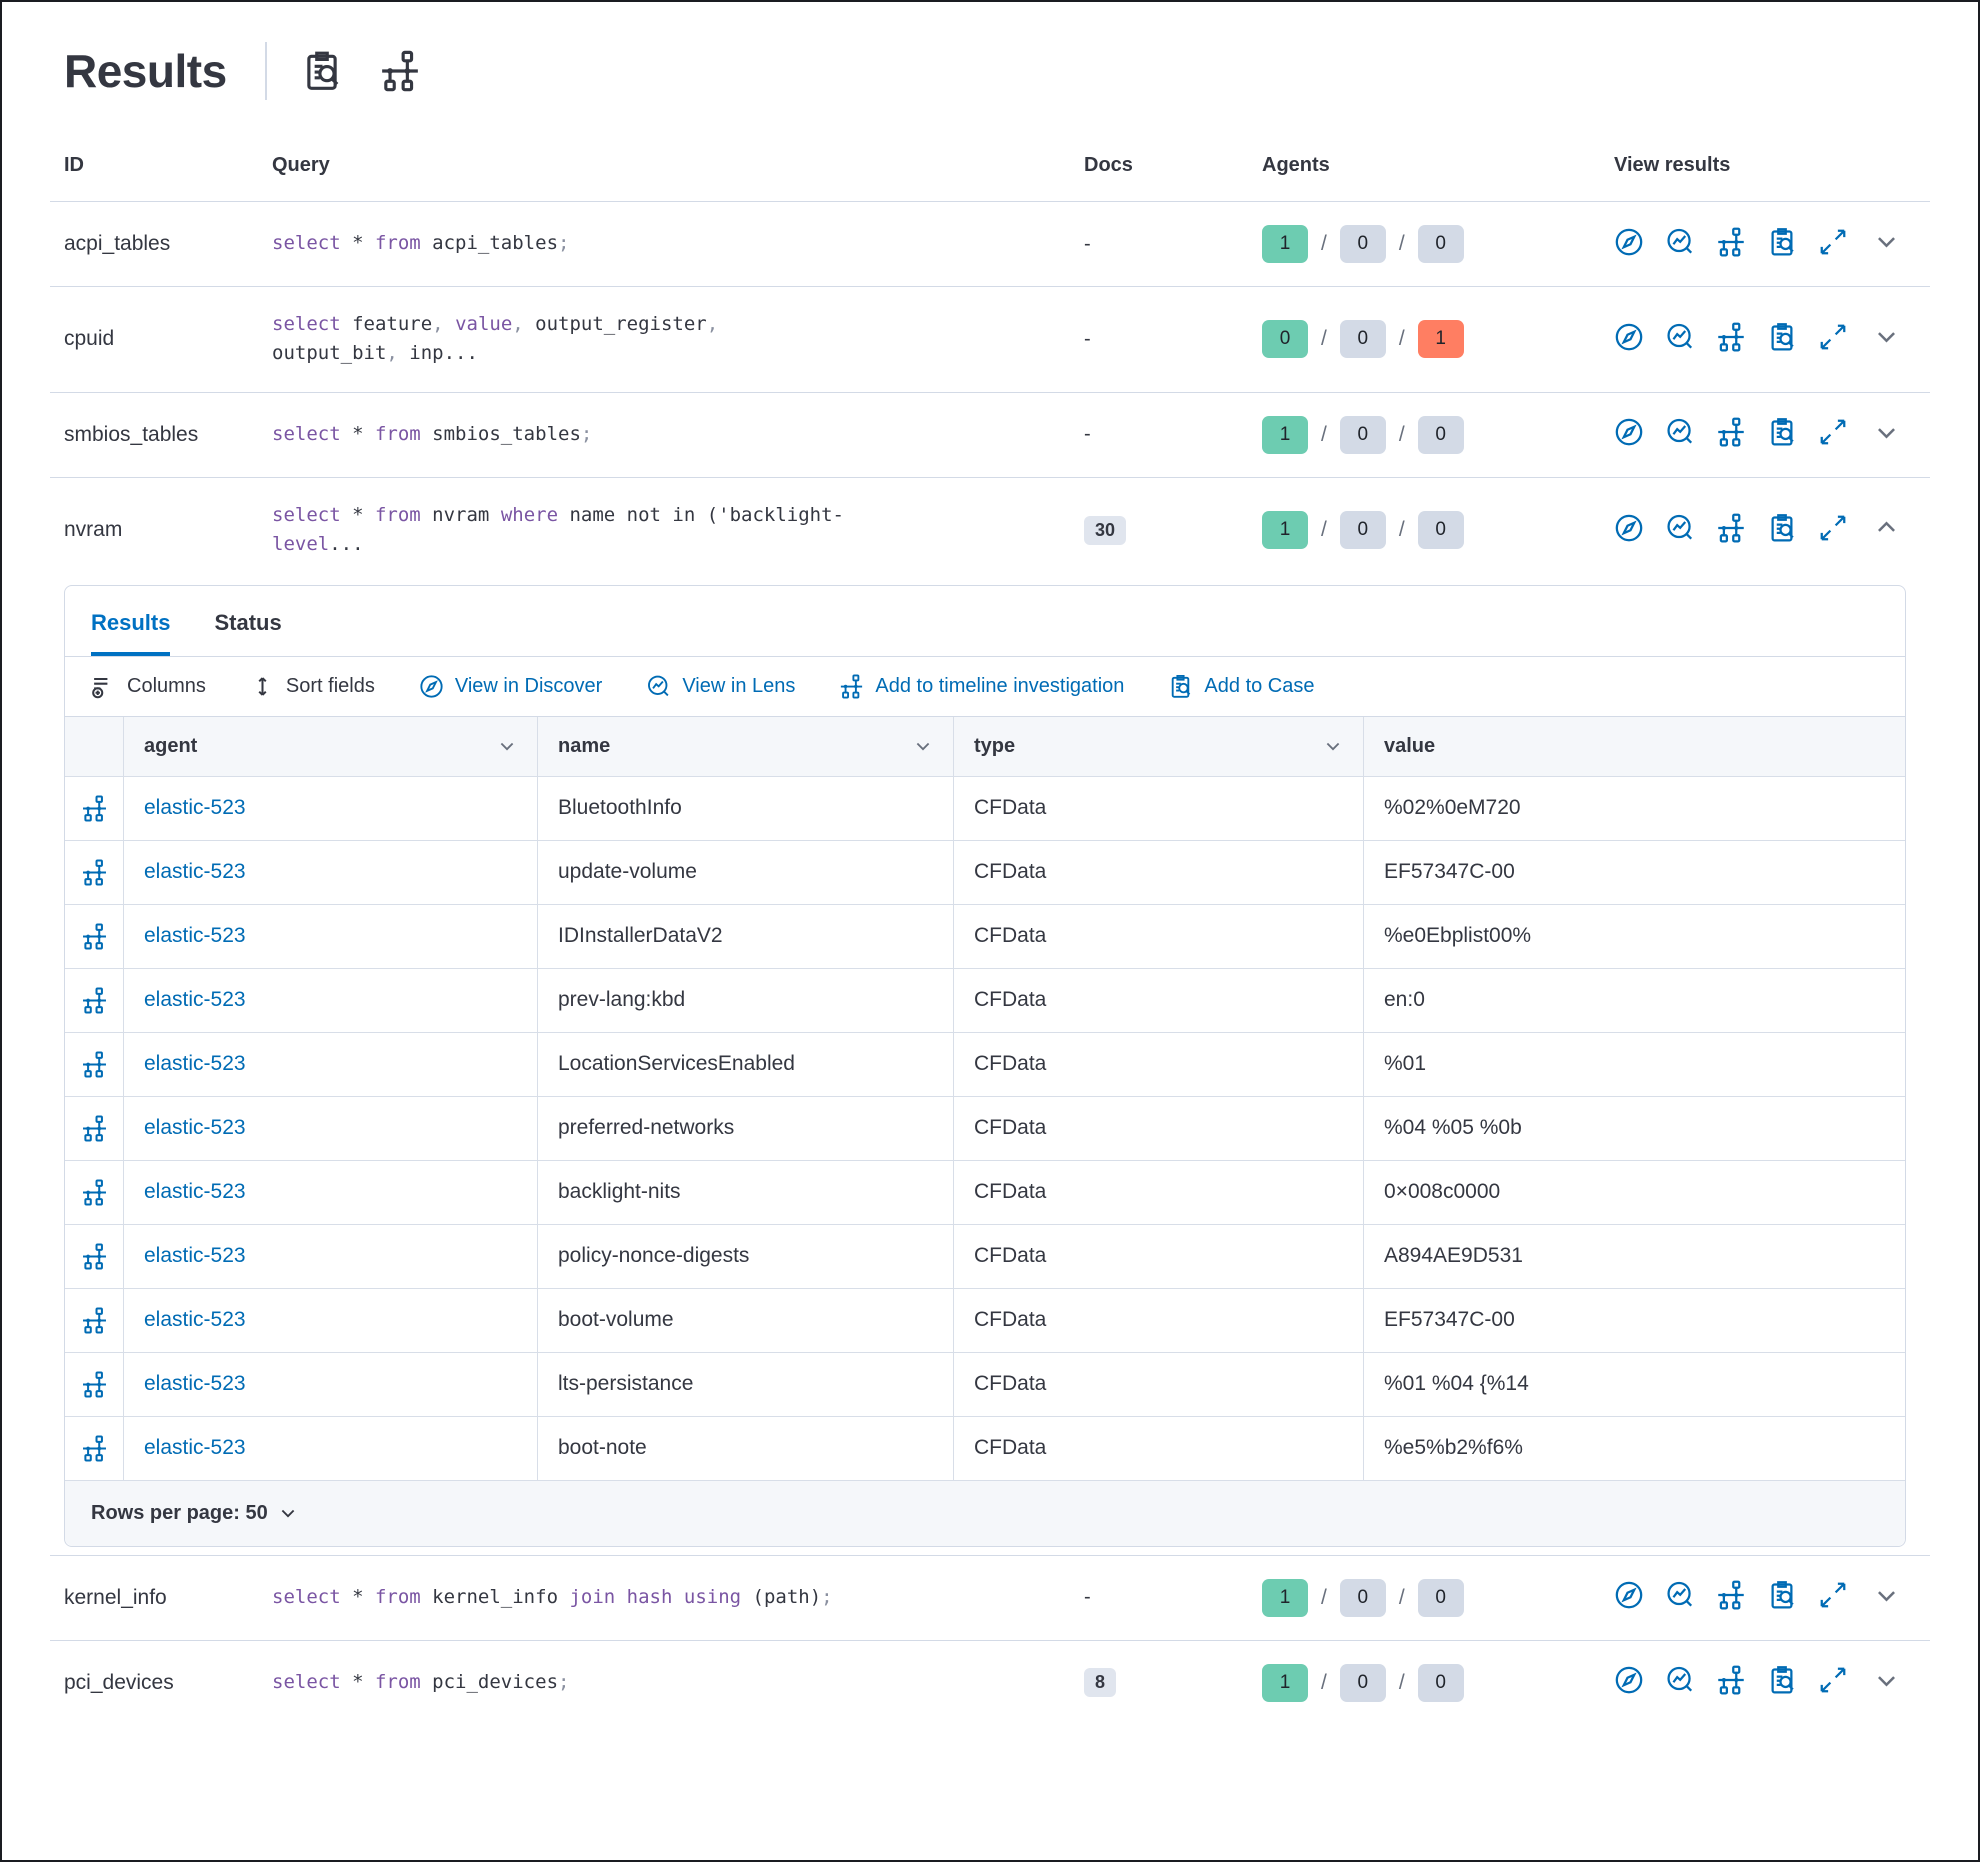 Image resolution: width=1980 pixels, height=1862 pixels. Describe the element at coordinates (1241, 686) in the screenshot. I see `add-to-case-button: Add to Case` at that location.